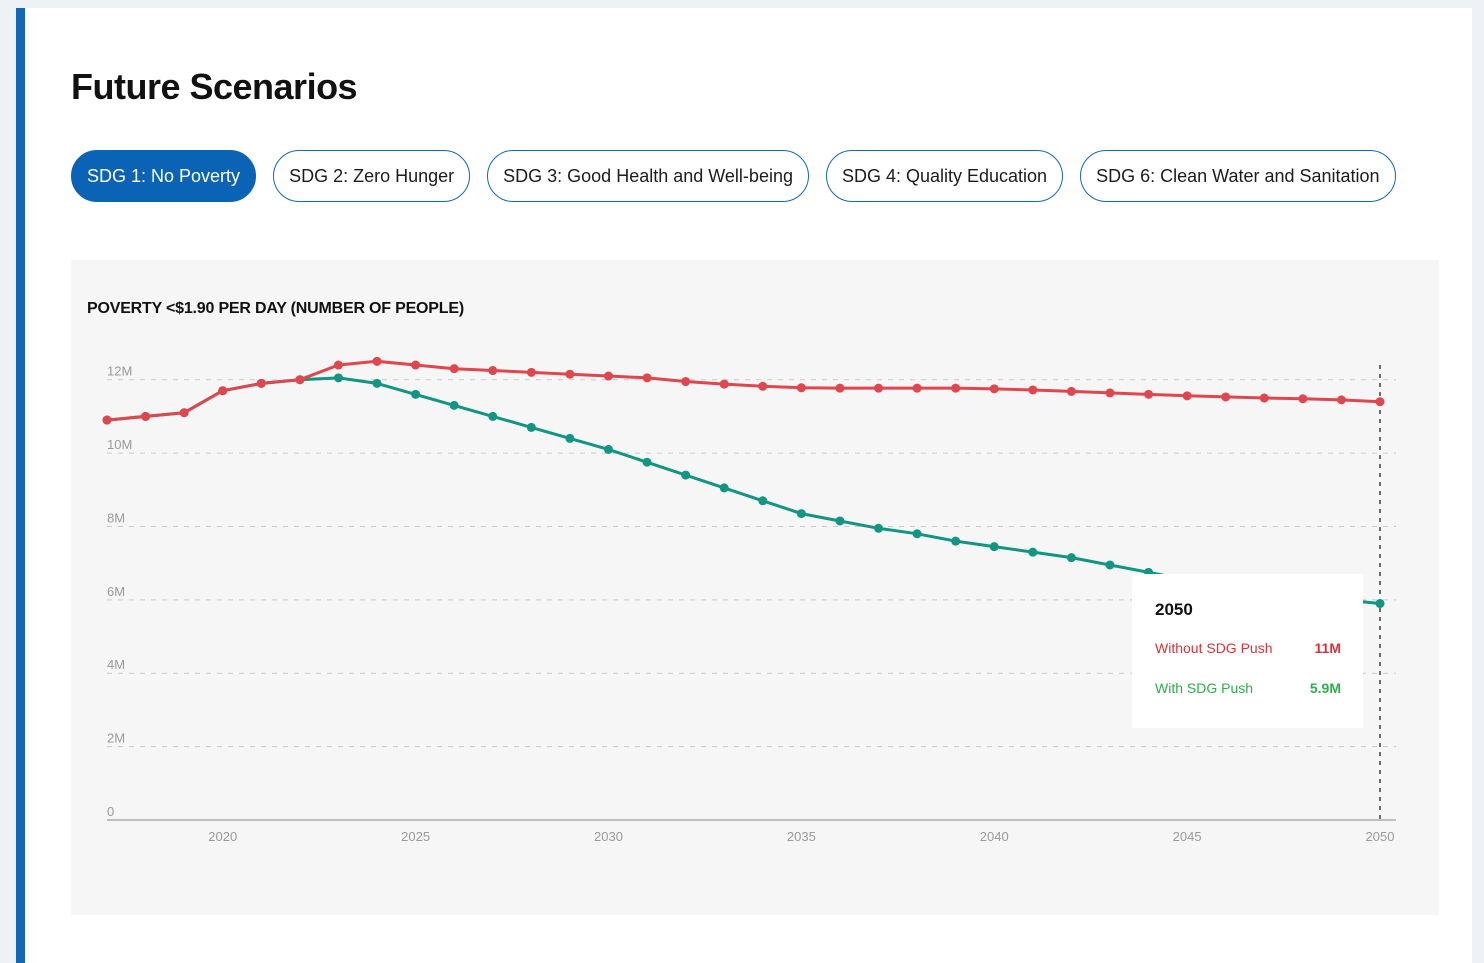  Describe the element at coordinates (372, 176) in the screenshot. I see `tab-sdg2-zero-hunger: SDG 2: Zero Hunger` at that location.